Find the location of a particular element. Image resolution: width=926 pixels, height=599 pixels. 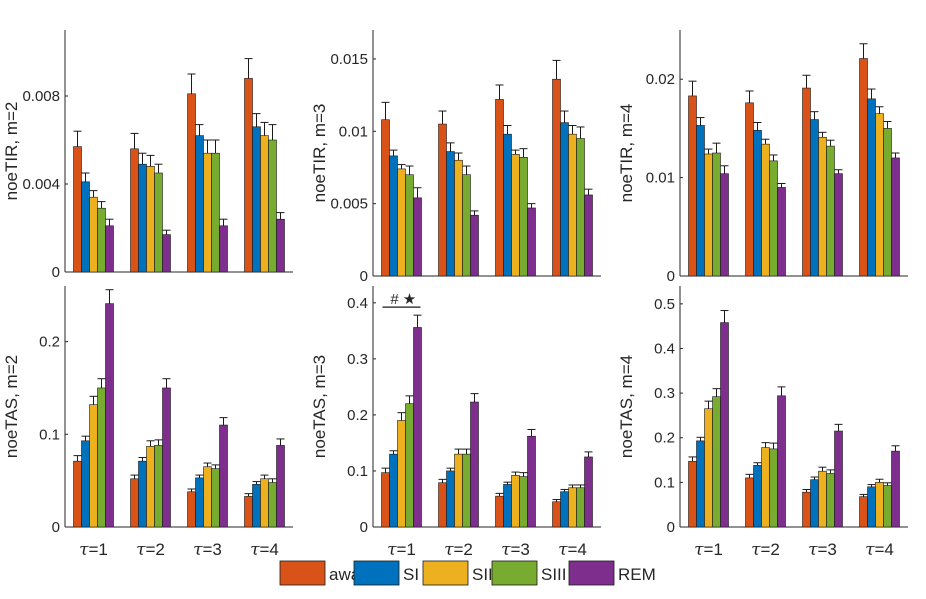

legend-label: SII is located at coordinates (482, 574).